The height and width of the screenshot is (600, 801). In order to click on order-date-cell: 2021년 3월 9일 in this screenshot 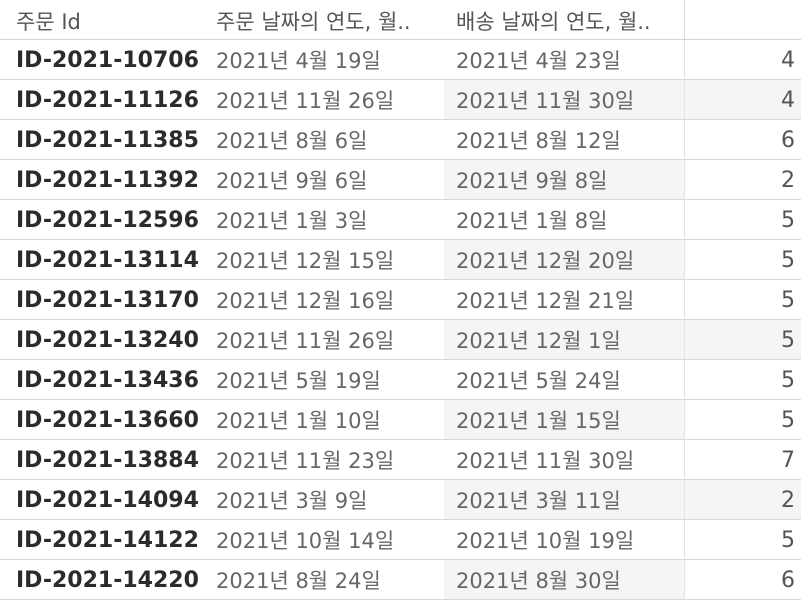, I will do `click(292, 501)`.